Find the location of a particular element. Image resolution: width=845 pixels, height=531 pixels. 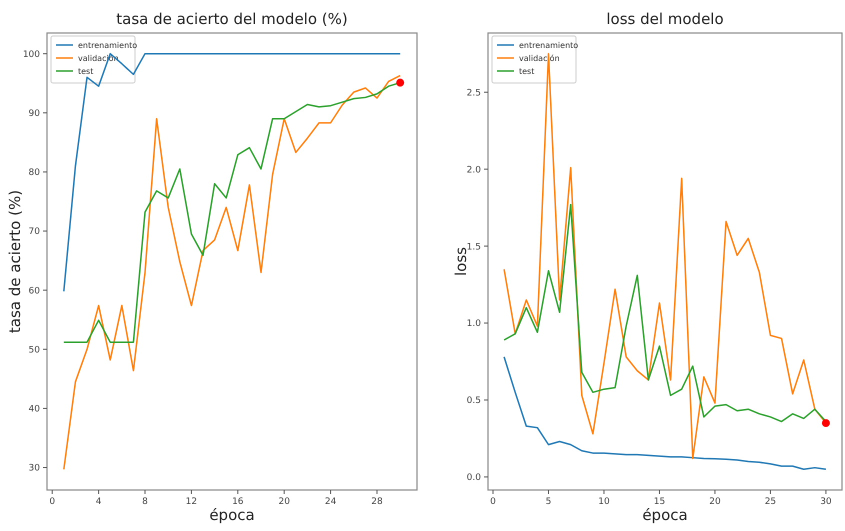

y-tick-label: 0.5 is located at coordinates (473, 401).